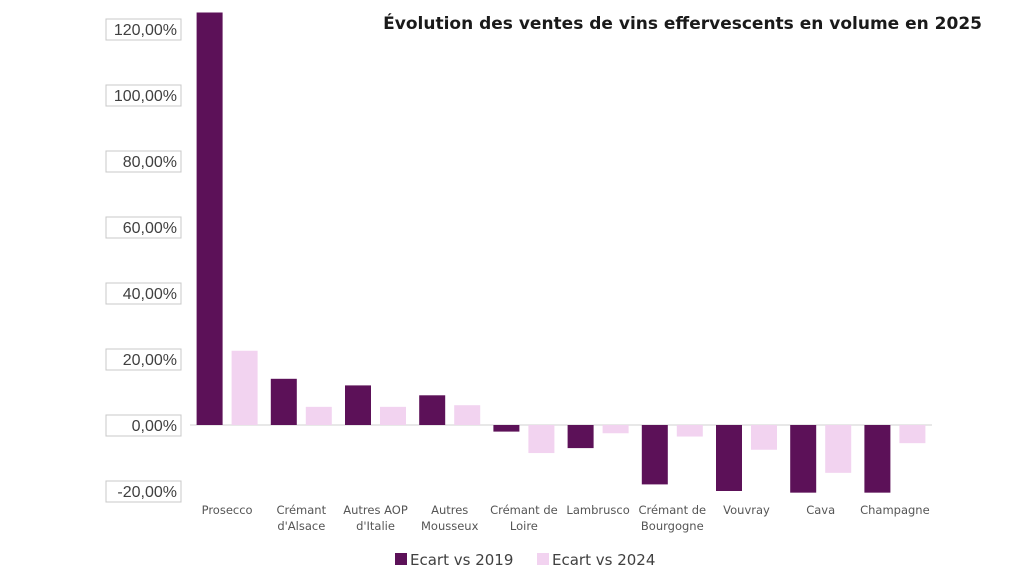  What do you see at coordinates (227, 510) in the screenshot?
I see `x-tick-label: Prosecco` at bounding box center [227, 510].